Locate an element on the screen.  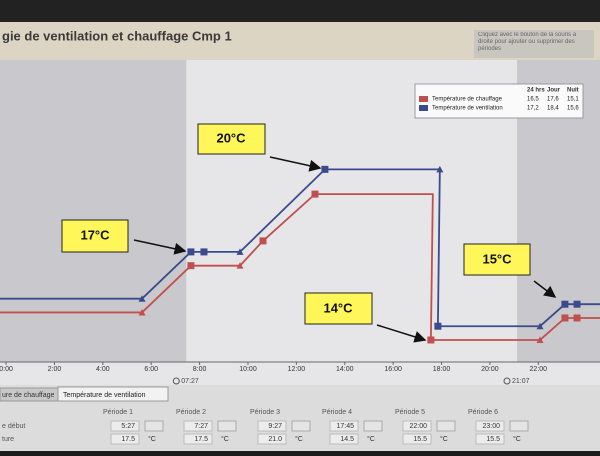
cursor-label: 21:07 is located at coordinates (521, 381).